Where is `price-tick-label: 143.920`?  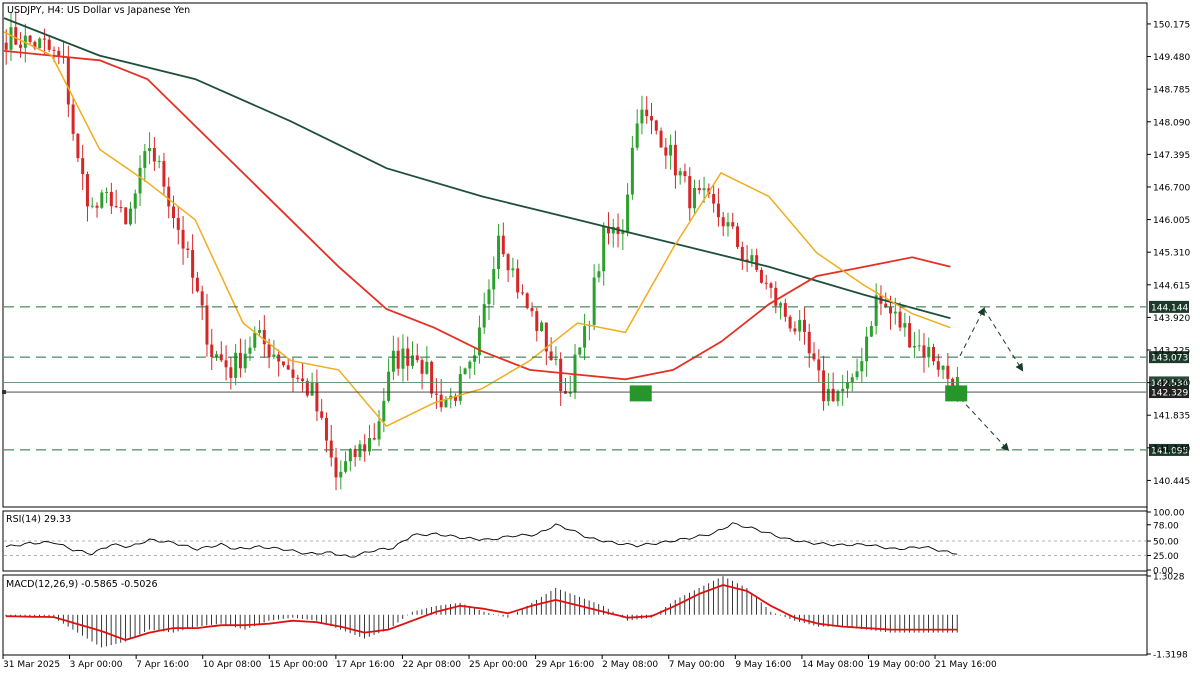 price-tick-label: 143.920 is located at coordinates (1171, 319).